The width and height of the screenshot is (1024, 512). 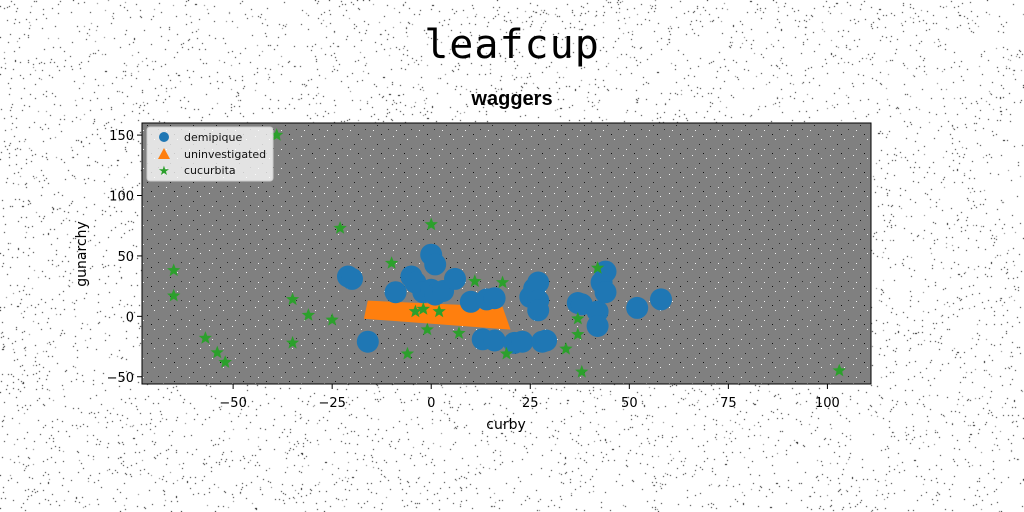 What do you see at coordinates (210, 170) in the screenshot?
I see `legend-label-cucurbita: cucurbita` at bounding box center [210, 170].